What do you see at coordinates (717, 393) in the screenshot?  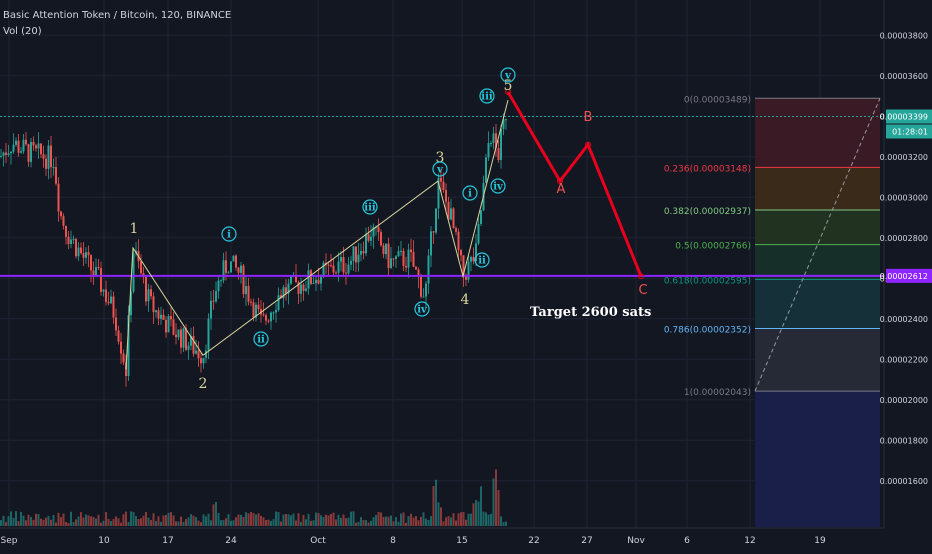 I see `fib-level-label: 1(0.00002043)` at bounding box center [717, 393].